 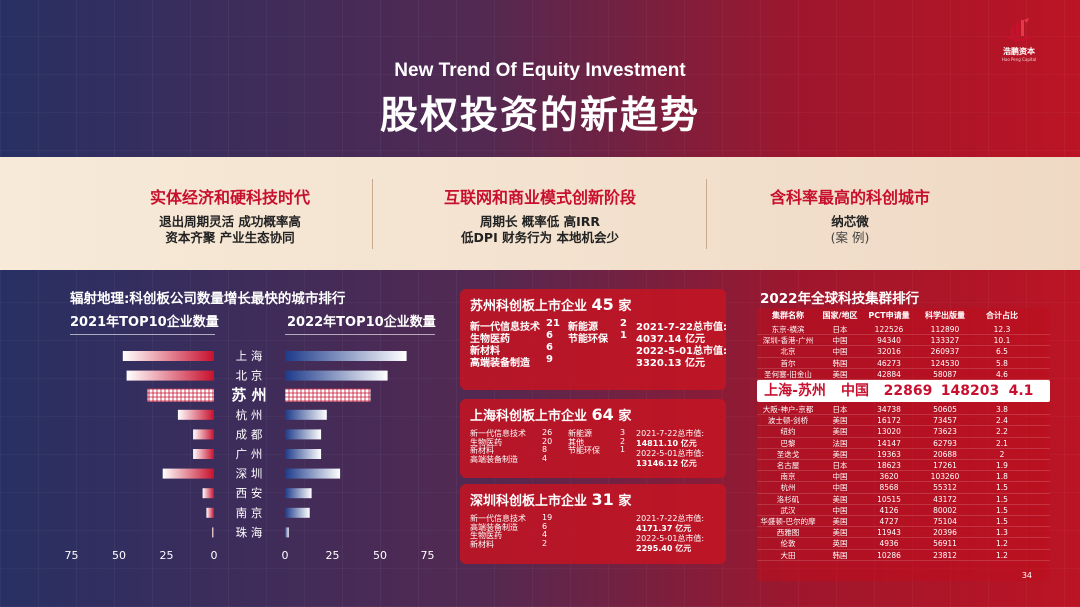 I want to click on market-cap-value: 2295.40 亿元, so click(x=664, y=548).